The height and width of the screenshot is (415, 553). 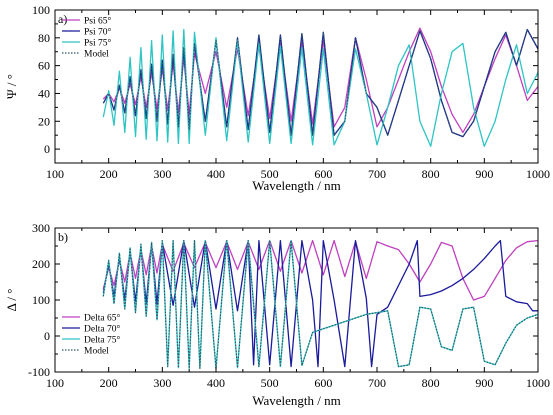 What do you see at coordinates (44, 121) in the screenshot?
I see `y-tick-label: 20` at bounding box center [44, 121].